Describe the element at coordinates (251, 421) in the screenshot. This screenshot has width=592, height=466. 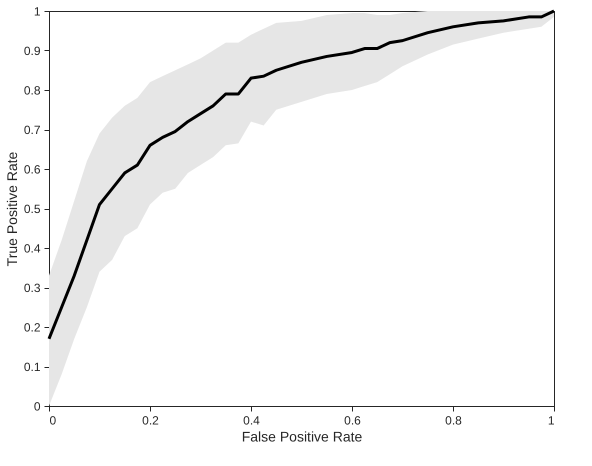
I see `x-tick-label: 0.4` at that location.